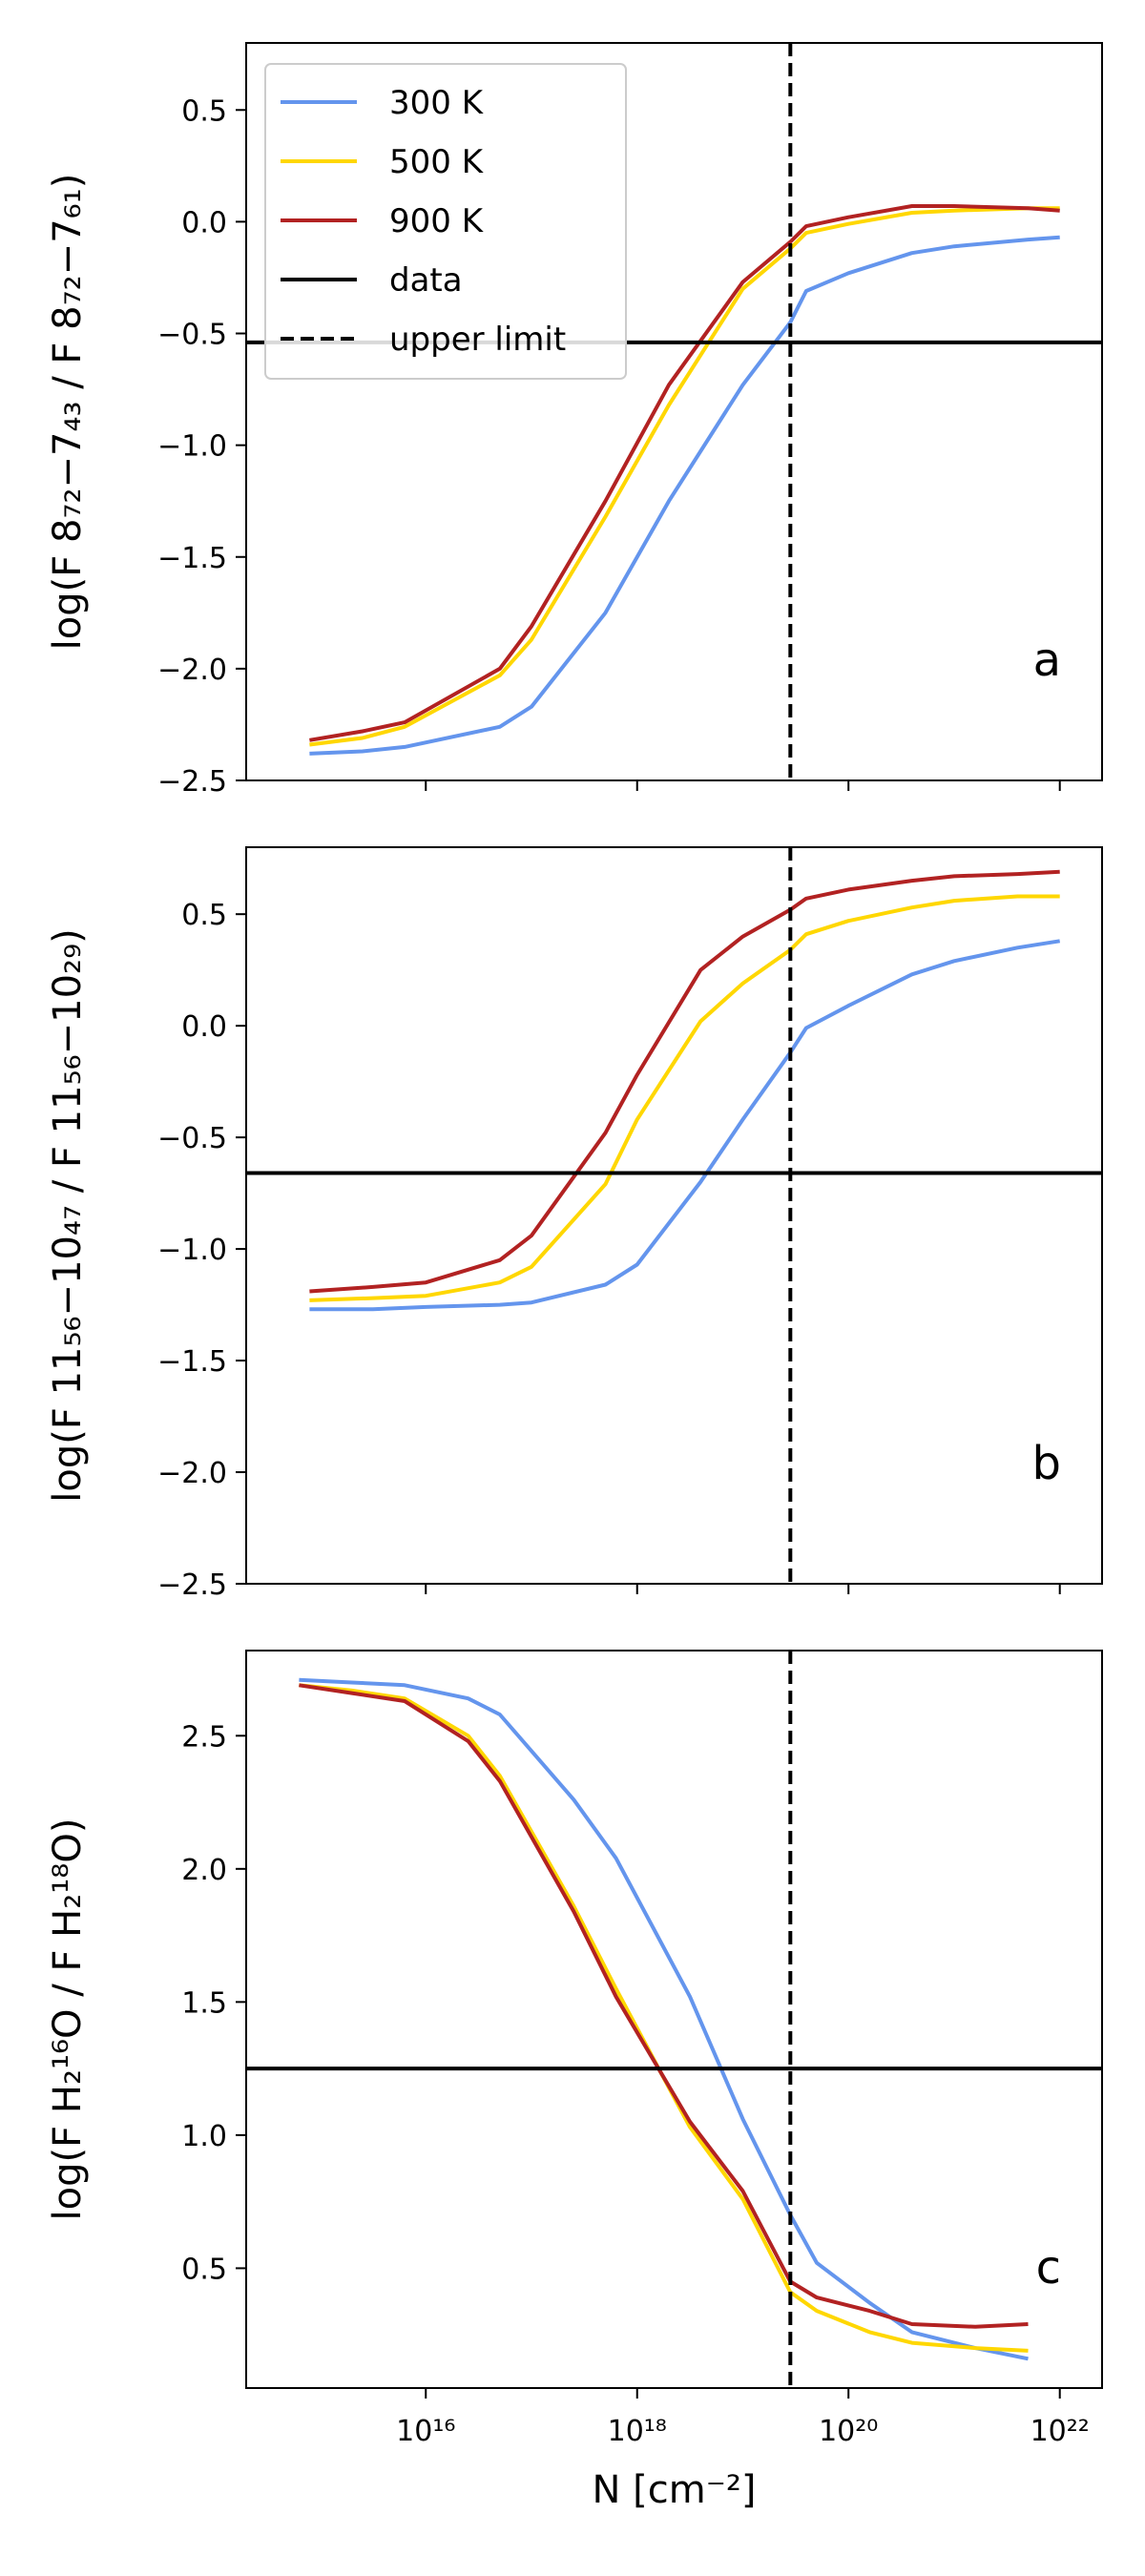 The height and width of the screenshot is (2576, 1145). Describe the element at coordinates (1060, 2431) in the screenshot. I see `x-tick-label: 10²²` at that location.